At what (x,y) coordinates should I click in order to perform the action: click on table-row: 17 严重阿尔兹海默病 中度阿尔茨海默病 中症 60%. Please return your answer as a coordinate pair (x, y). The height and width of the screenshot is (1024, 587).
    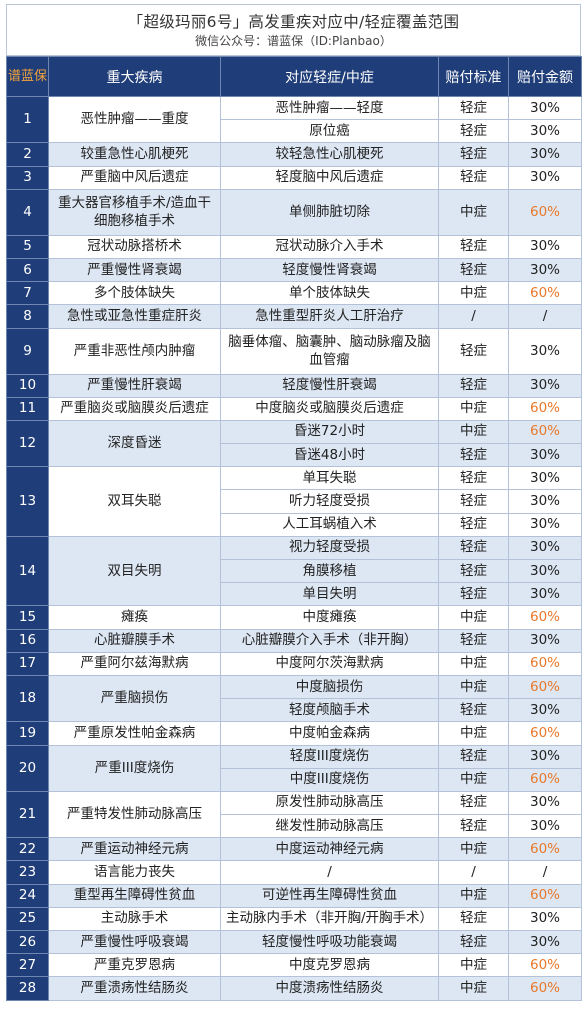
    Looking at the image, I should click on (294, 663).